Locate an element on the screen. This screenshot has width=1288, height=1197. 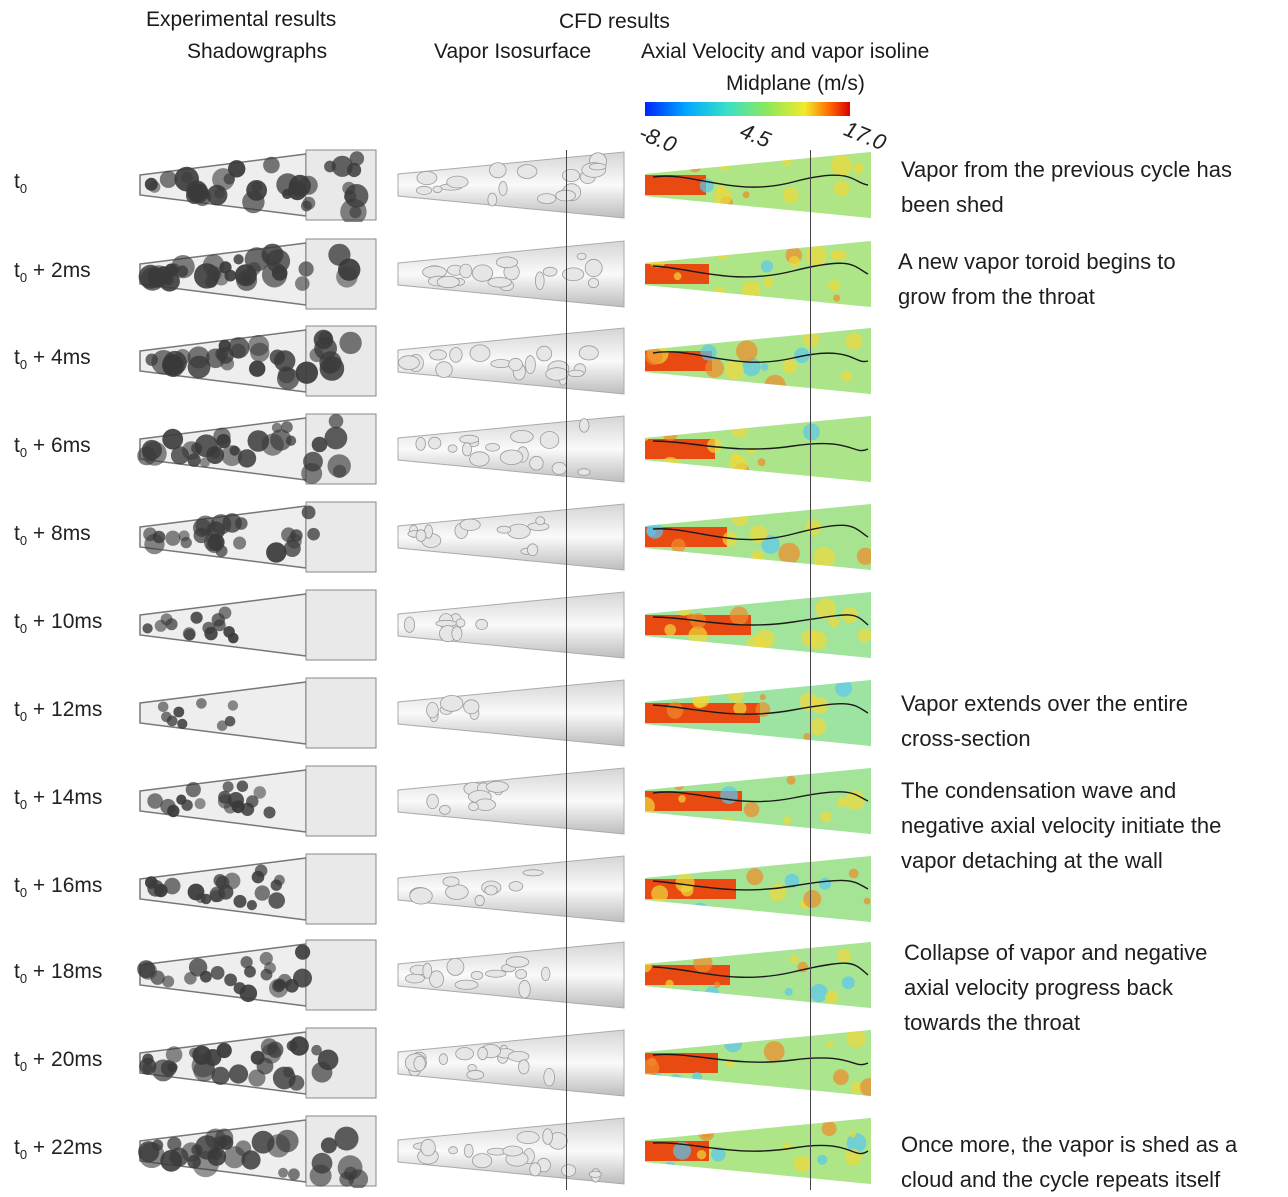
time-label: t0 + 6ms is located at coordinates (52, 447).